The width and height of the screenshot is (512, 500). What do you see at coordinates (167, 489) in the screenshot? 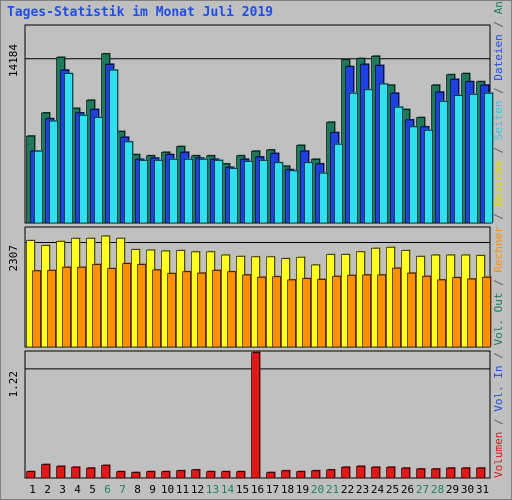
I see `day-label-10: 10` at bounding box center [167, 489].